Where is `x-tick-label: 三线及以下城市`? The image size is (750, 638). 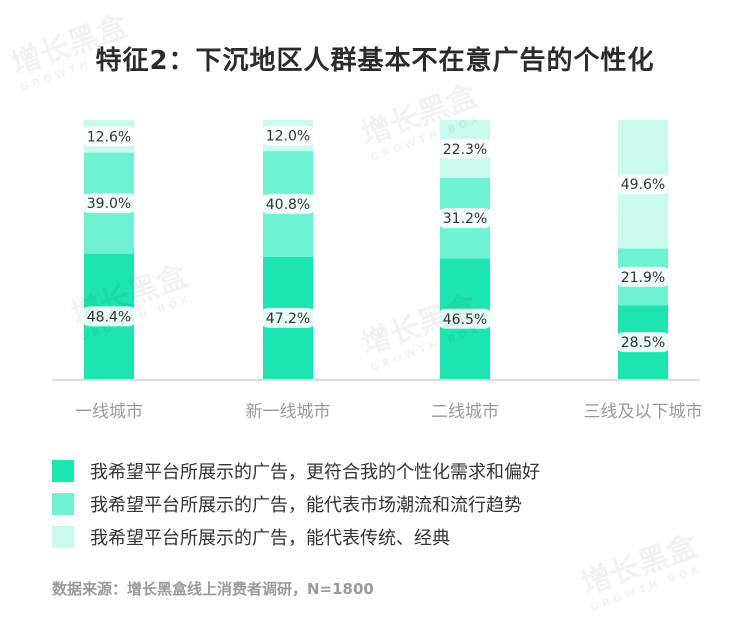 x-tick-label: 三线及以下城市 is located at coordinates (643, 412).